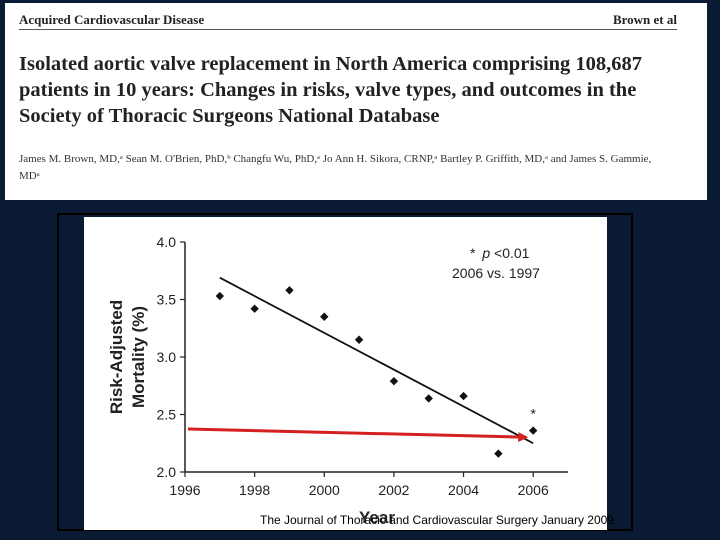 The image size is (720, 540). I want to click on x-tick-label: 1998, so click(254, 490).